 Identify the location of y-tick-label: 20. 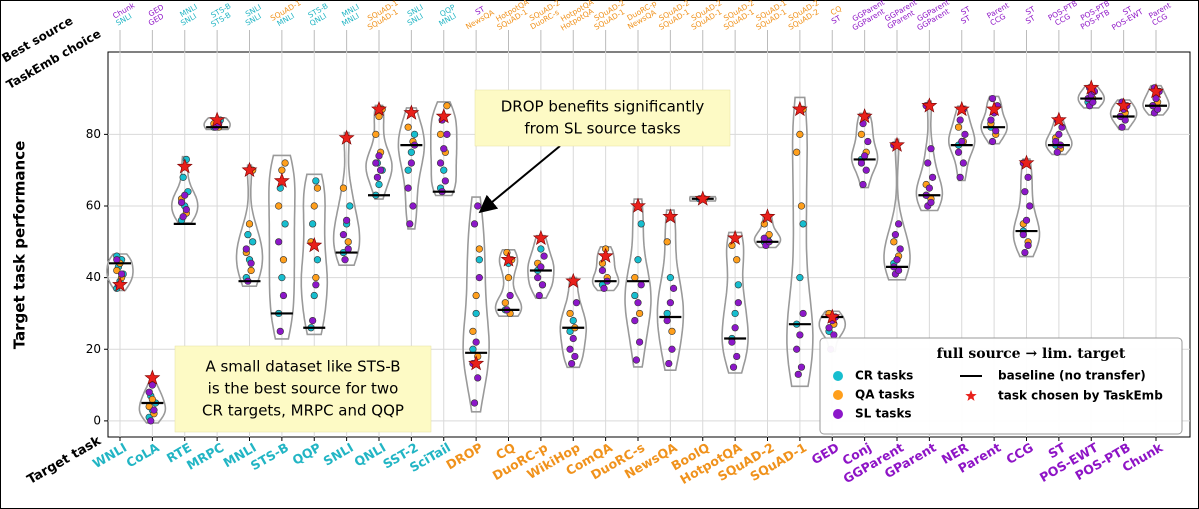
(93, 349).